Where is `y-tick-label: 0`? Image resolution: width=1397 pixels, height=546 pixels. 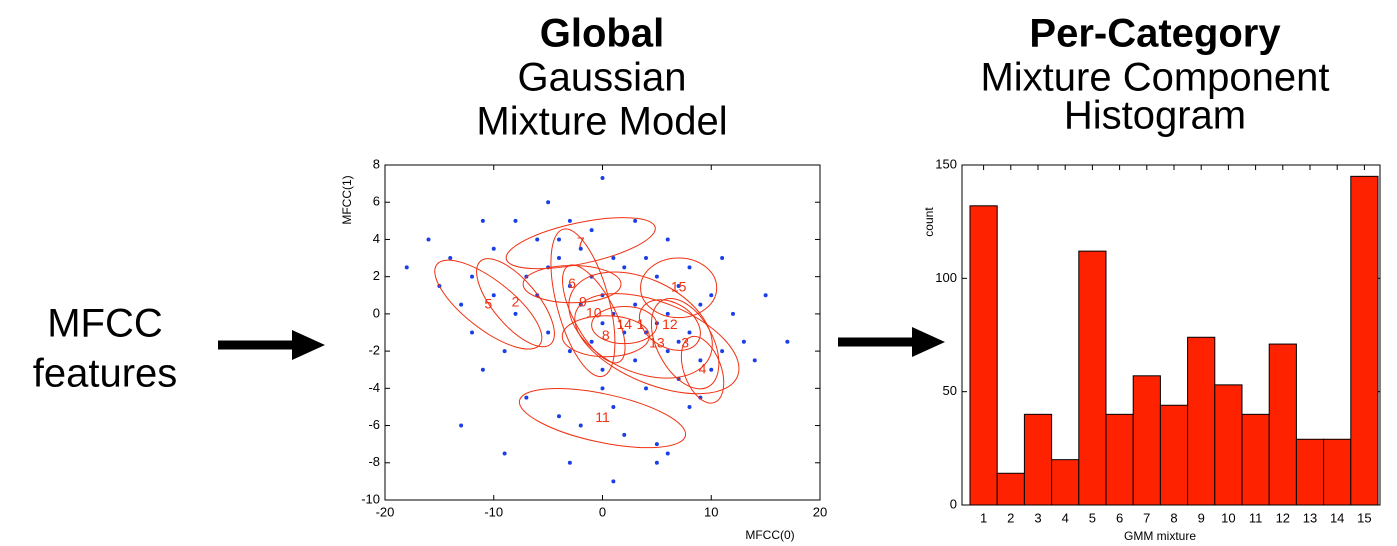 y-tick-label: 0 is located at coordinates (376, 312).